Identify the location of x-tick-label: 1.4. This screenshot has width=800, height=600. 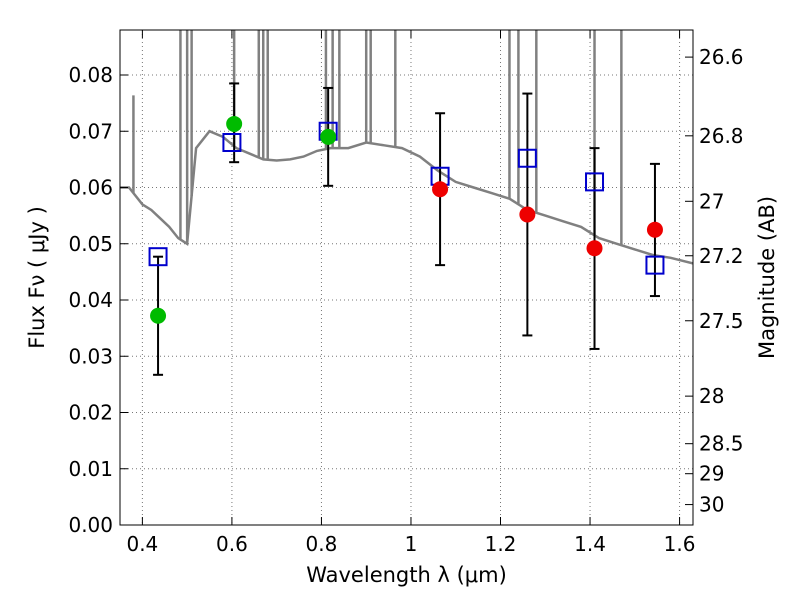
(590, 544).